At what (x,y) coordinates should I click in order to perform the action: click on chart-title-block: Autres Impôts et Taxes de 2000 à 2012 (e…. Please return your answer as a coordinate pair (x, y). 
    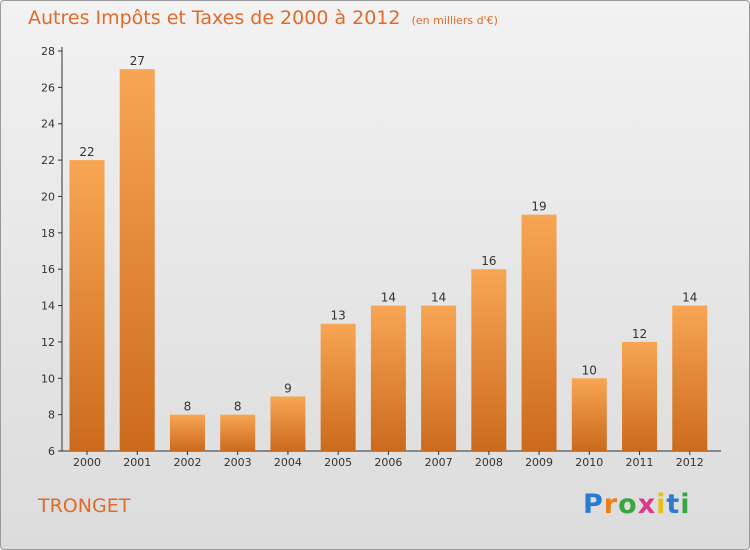
    Looking at the image, I should click on (263, 18).